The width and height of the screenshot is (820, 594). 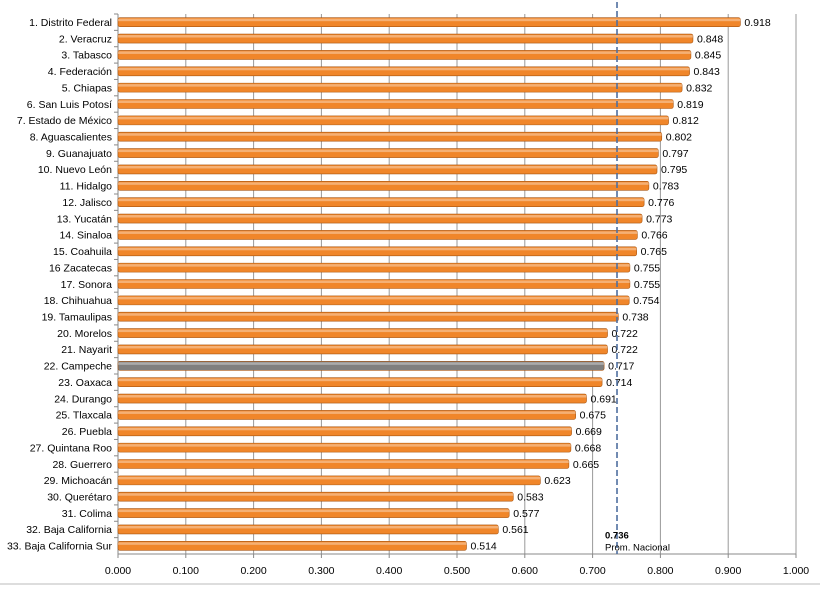 What do you see at coordinates (530, 498) in the screenshot?
I see `value-label: 0.583` at bounding box center [530, 498].